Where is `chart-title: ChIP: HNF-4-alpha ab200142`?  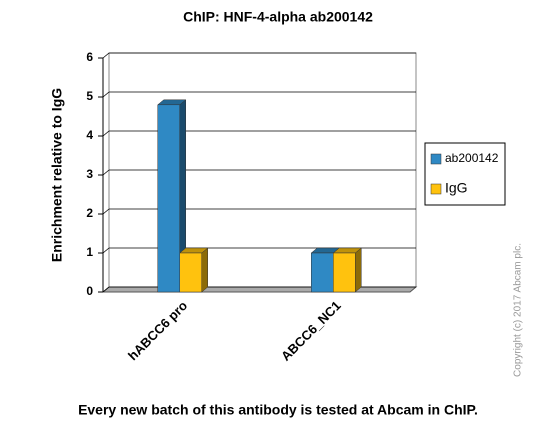
chart-title: ChIP: HNF-4-alpha ab200142 is located at coordinates (278, 17).